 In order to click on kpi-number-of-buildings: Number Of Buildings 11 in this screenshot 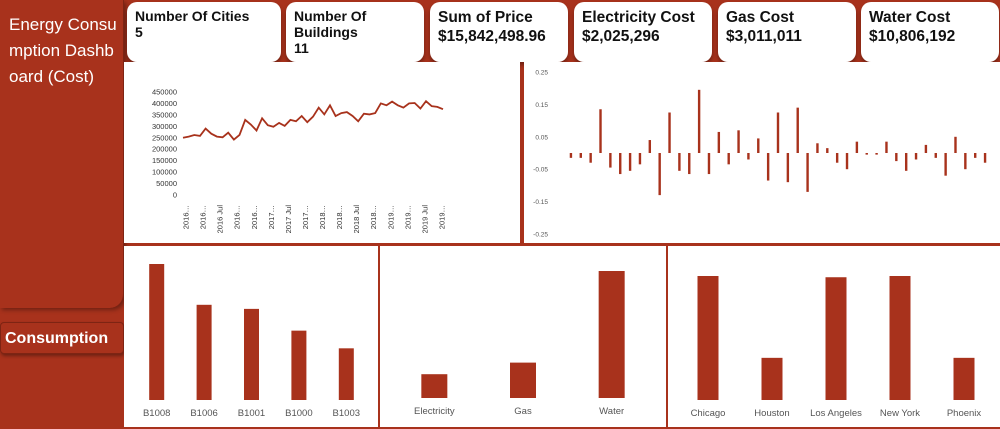, I will do `click(355, 32)`.